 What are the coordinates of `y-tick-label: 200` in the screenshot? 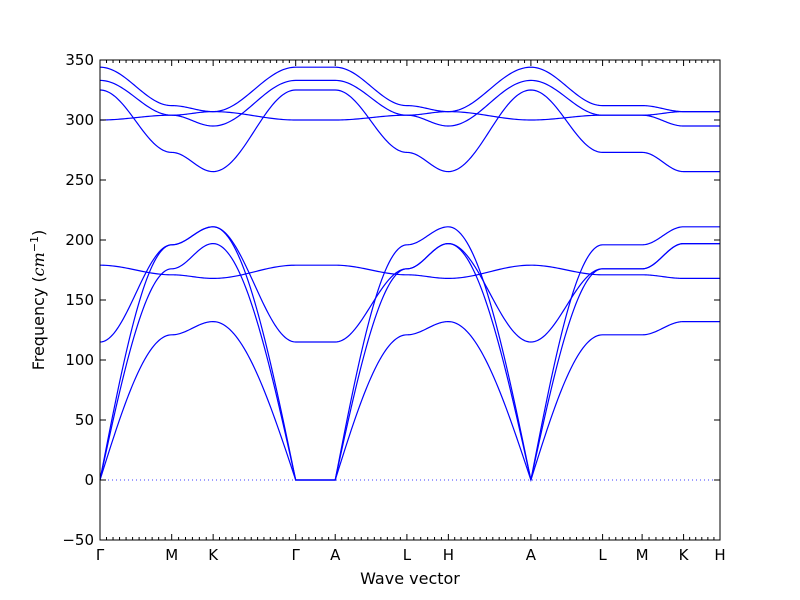 It's located at (79, 240).